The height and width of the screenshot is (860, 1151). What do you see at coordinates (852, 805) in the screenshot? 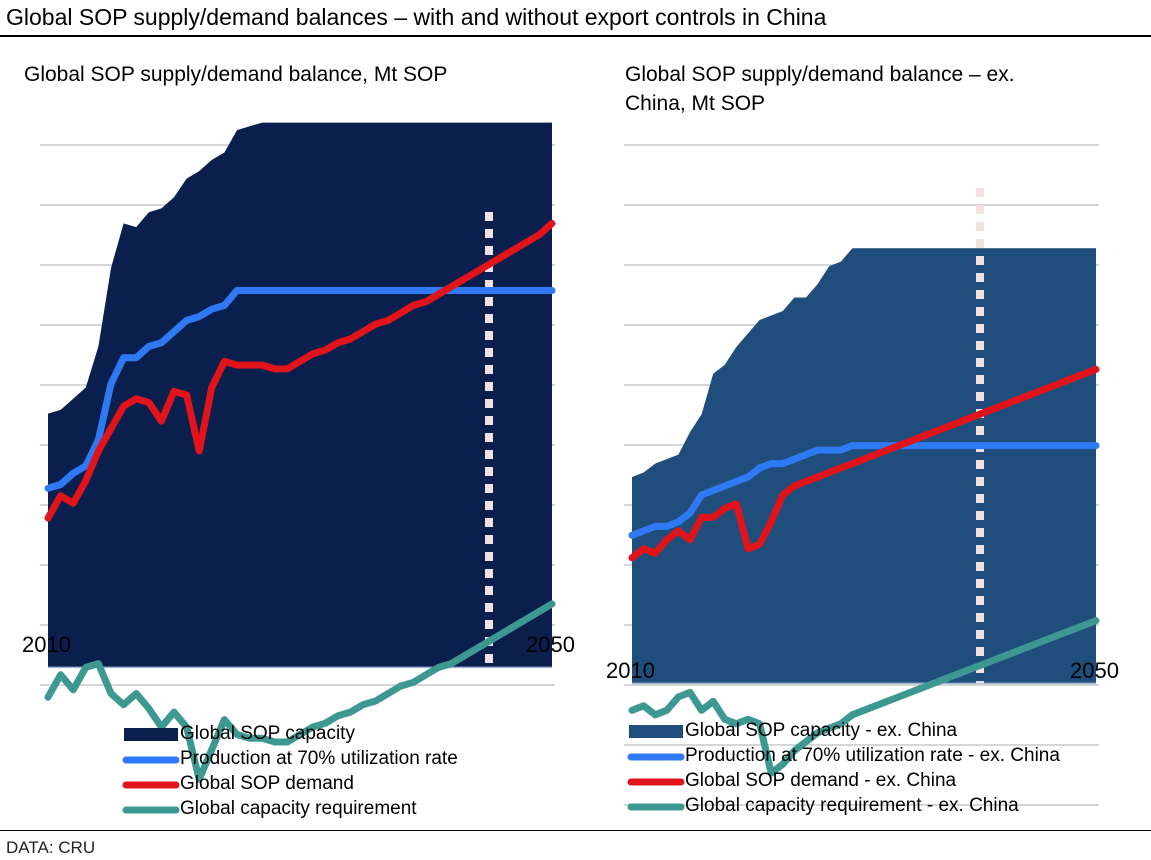
I see `legend-label: Global capacity requirement - ex. China` at bounding box center [852, 805].